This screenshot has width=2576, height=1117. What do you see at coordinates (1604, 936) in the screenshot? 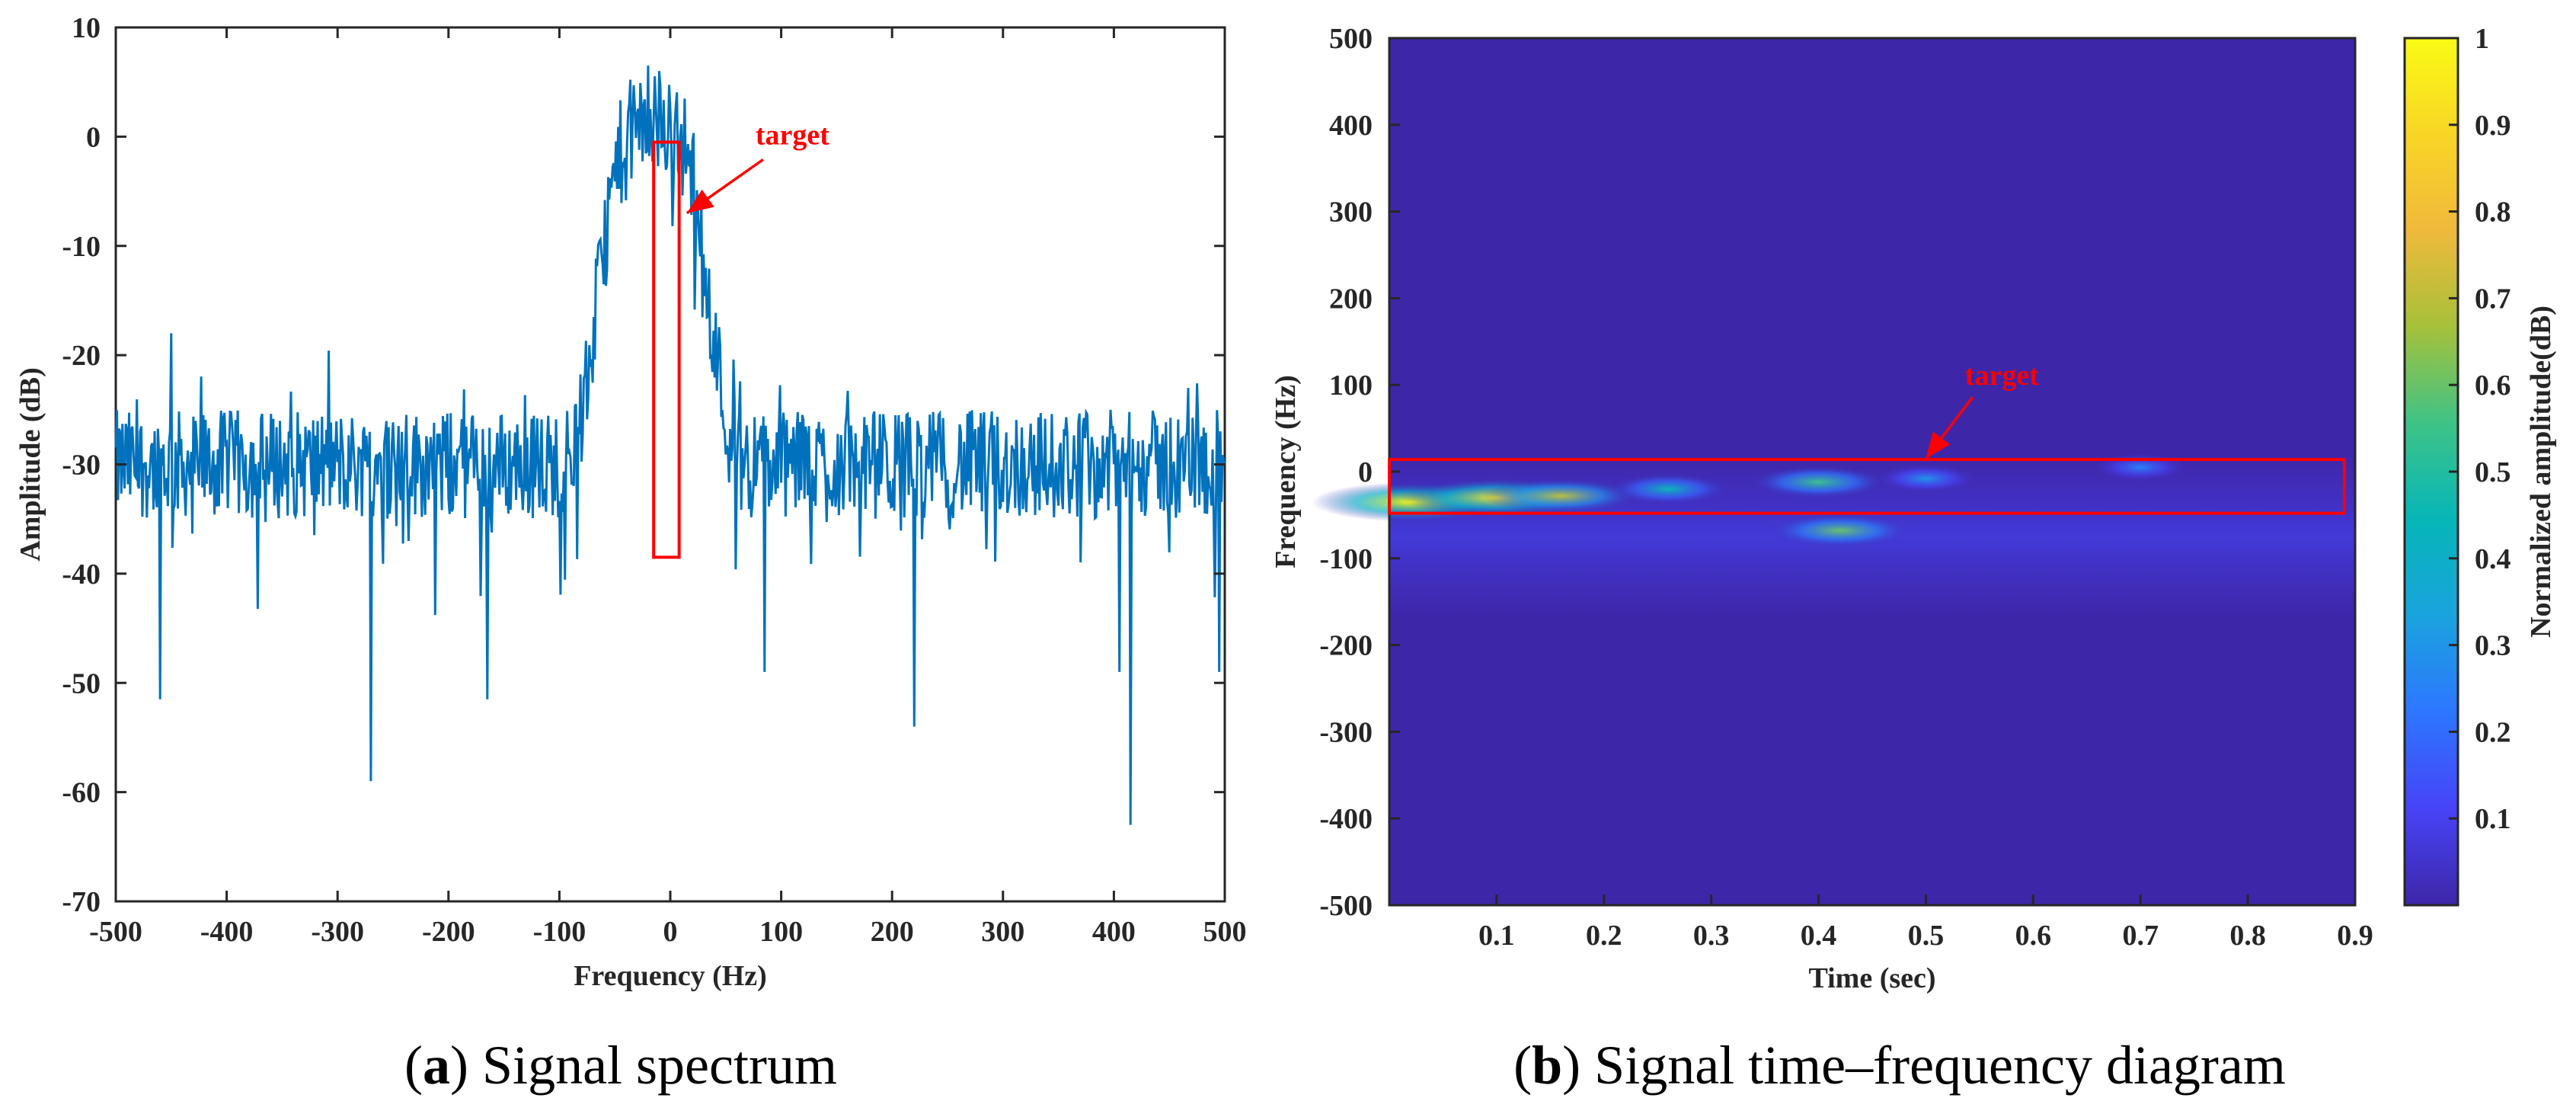
I see `tf-x-tick-label: 0.2` at bounding box center [1604, 936].